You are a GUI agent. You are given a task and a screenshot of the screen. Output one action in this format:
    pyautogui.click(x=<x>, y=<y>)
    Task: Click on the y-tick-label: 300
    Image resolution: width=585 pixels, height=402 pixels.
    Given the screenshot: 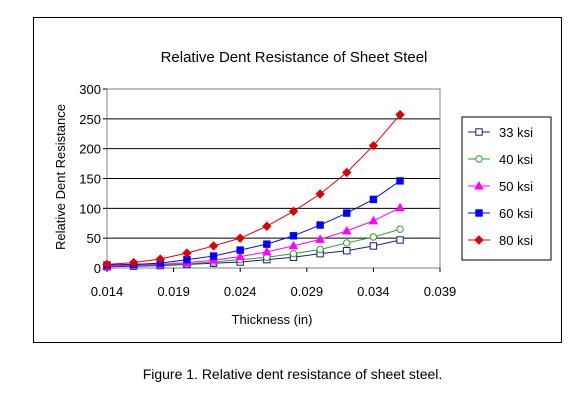 What is the action you would take?
    pyautogui.click(x=90, y=89)
    